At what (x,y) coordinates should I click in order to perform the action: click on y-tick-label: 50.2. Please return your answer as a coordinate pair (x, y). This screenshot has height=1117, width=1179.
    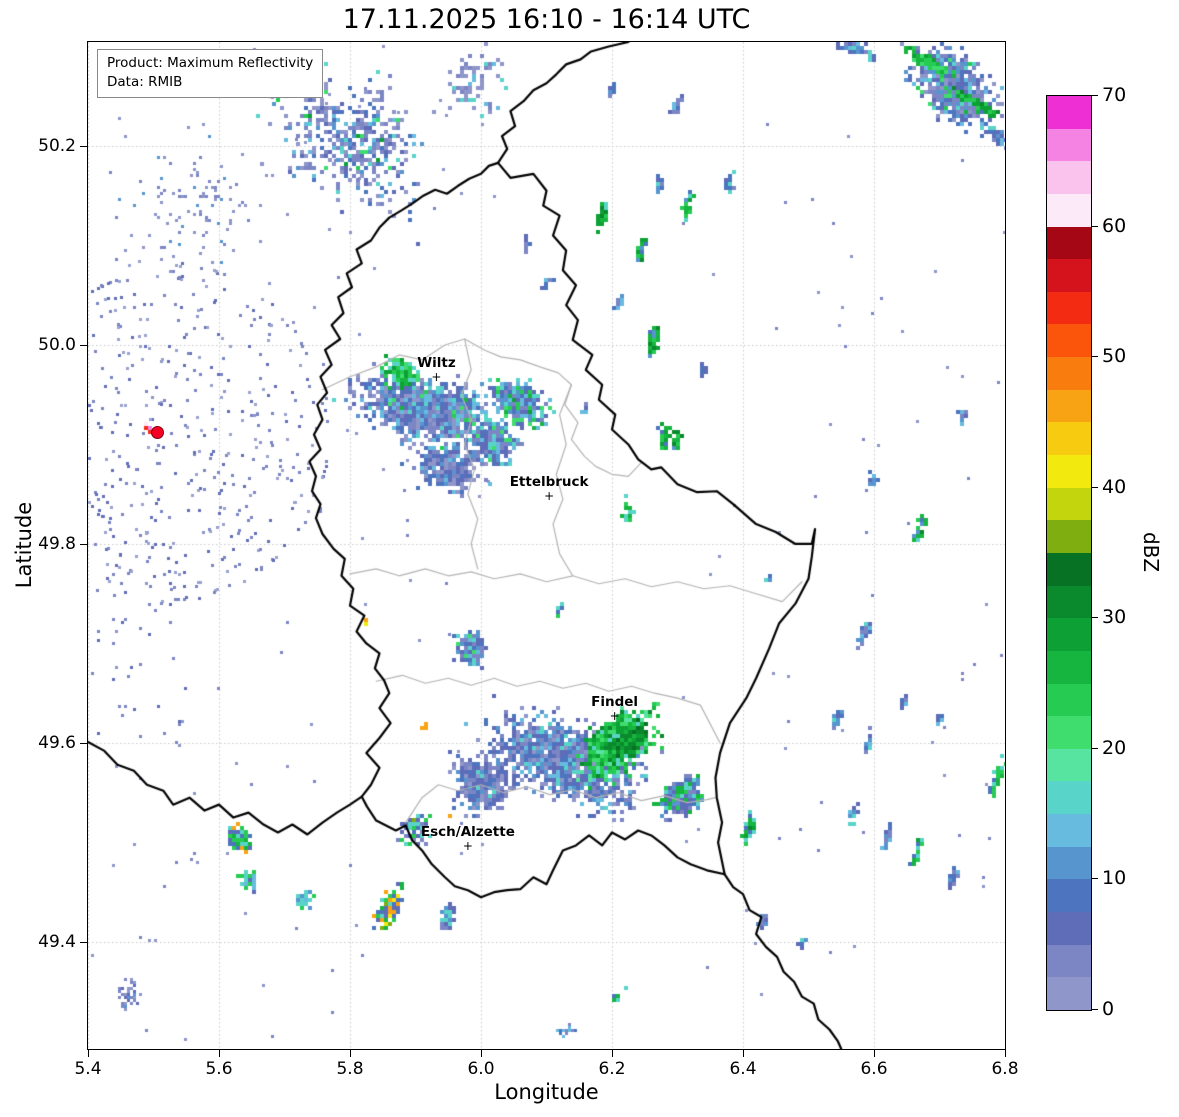
    Looking at the image, I should click on (57, 146).